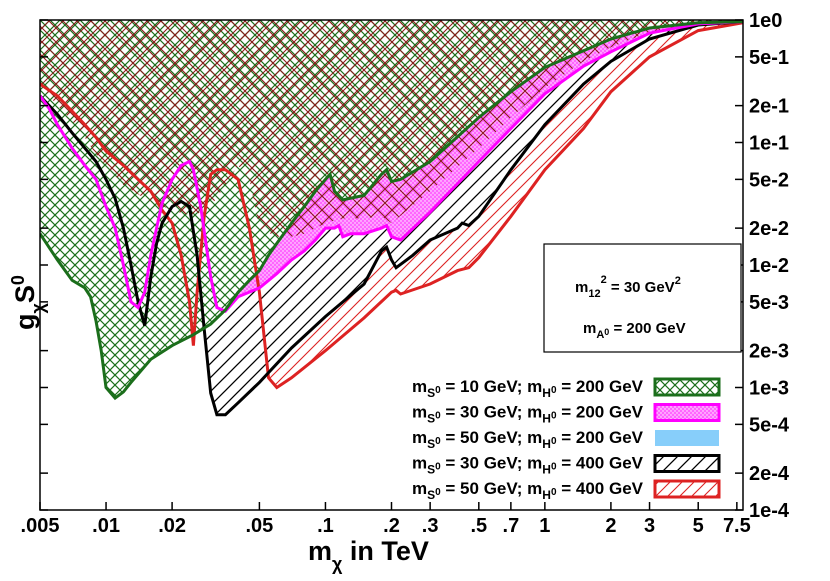 Image resolution: width=830 pixels, height=581 pixels. Describe the element at coordinates (628, 287) in the screenshot. I see `m12-annotation: m122 = 30 GeV2` at that location.